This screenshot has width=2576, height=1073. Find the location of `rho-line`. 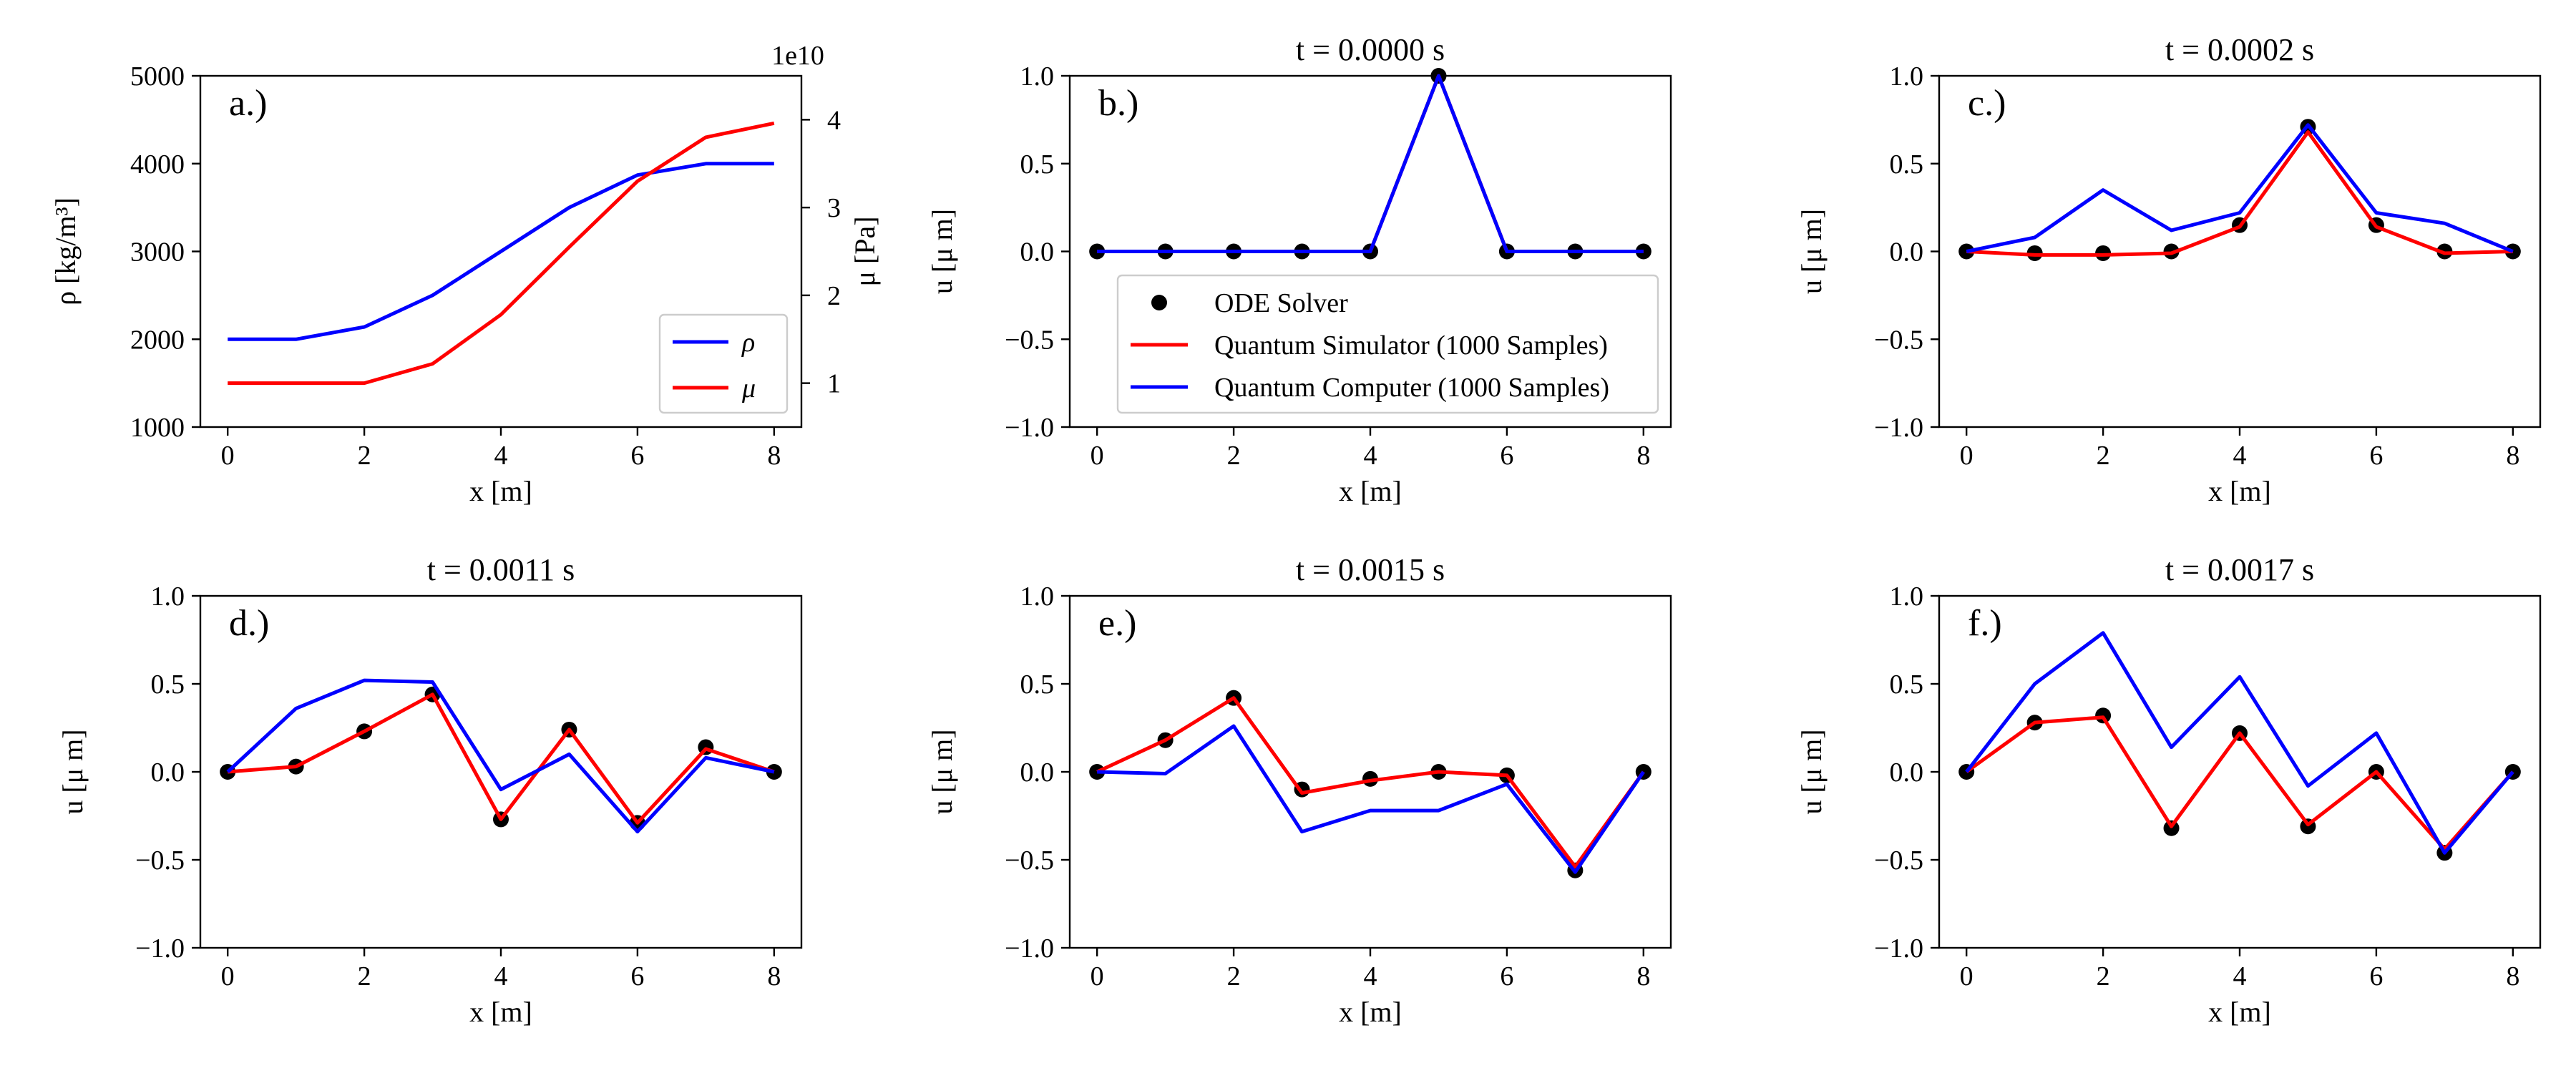

rho-line is located at coordinates (501, 251).